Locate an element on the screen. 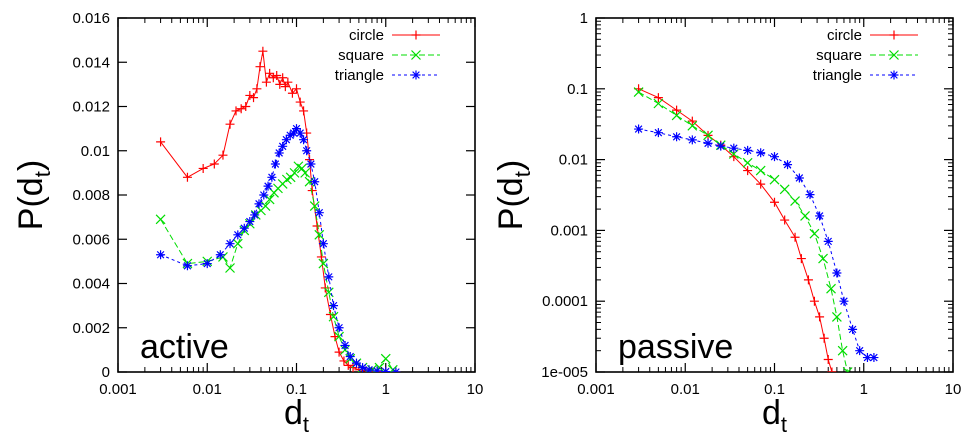  y-tick-label: 0.002 is located at coordinates (91, 328).